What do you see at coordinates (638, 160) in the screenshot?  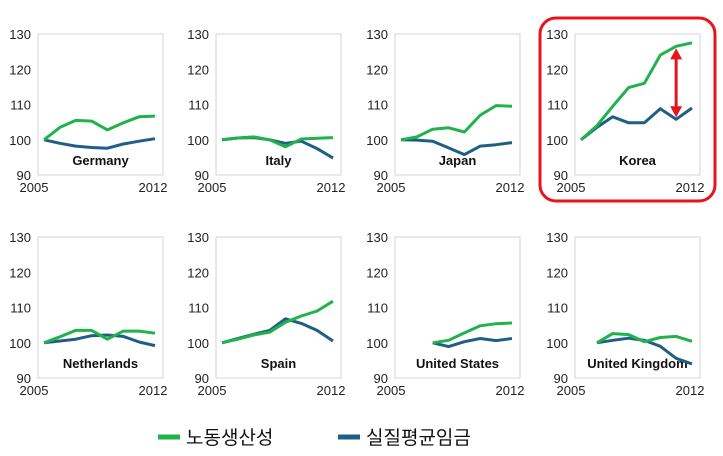 I see `country-label: Korea` at bounding box center [638, 160].